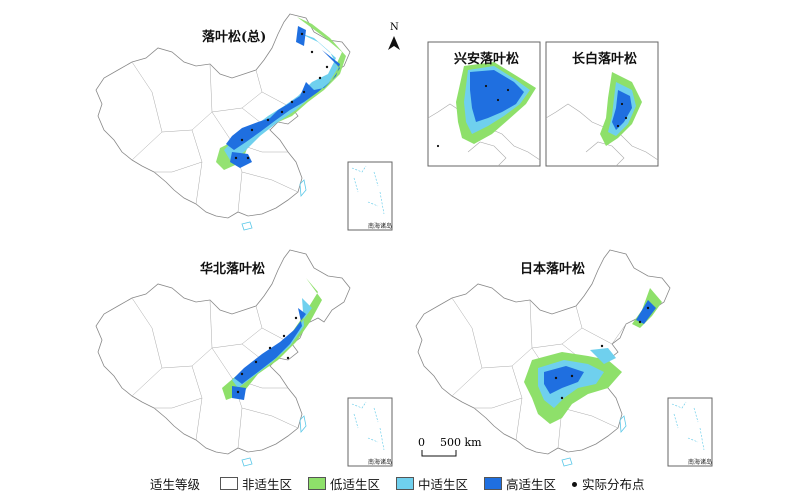  Describe the element at coordinates (421, 442) in the screenshot. I see `scale-zero: 0` at that location.